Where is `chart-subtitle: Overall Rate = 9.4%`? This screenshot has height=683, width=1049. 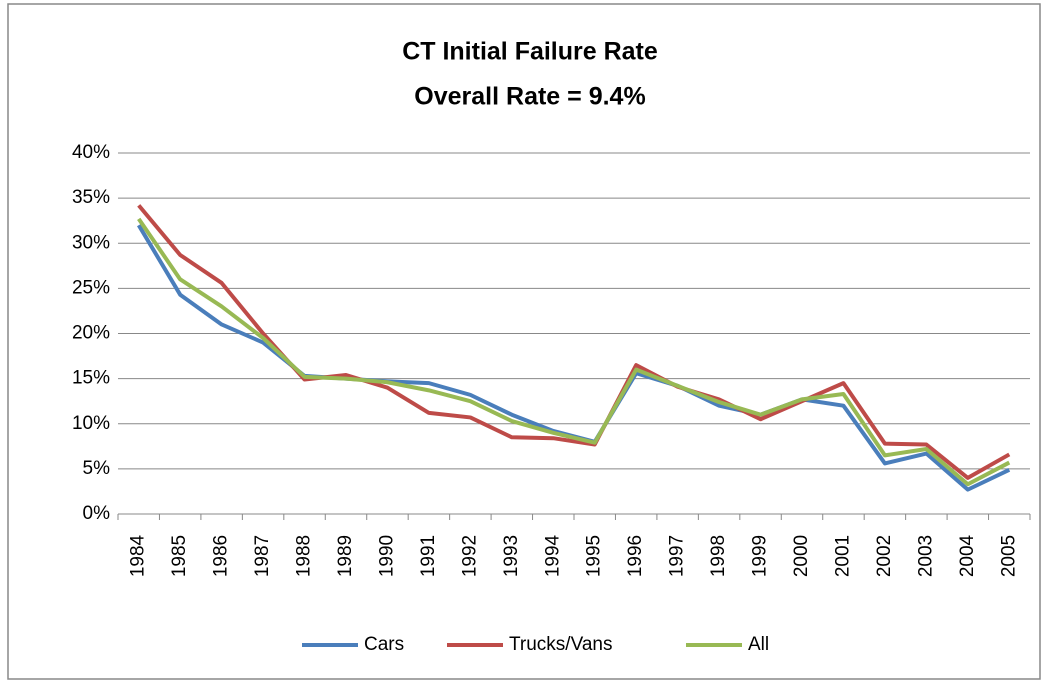
chart-subtitle: Overall Rate = 9.4% is located at coordinates (529, 97).